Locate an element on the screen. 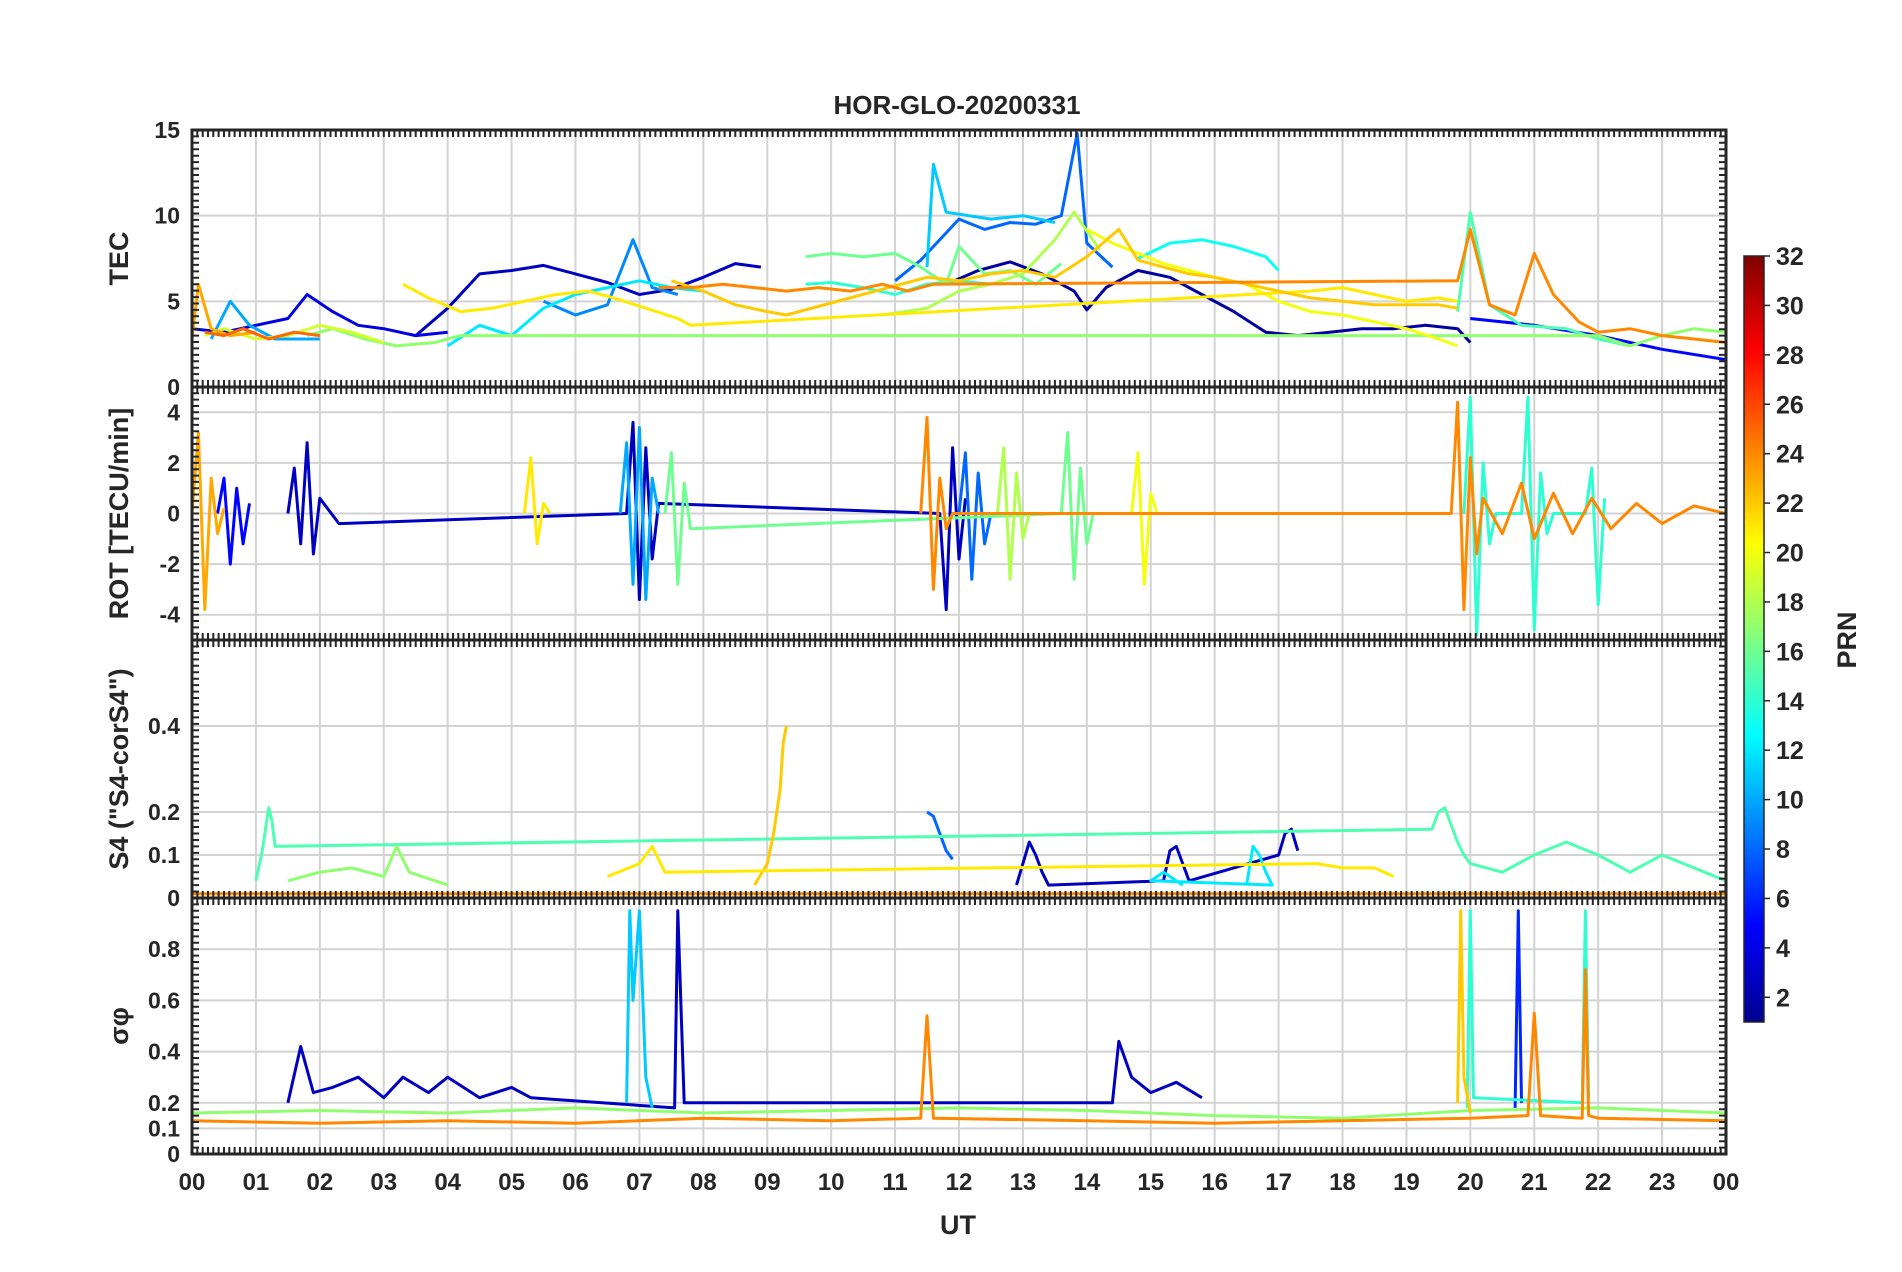 The image size is (1902, 1272). colorbar-tick-label: 24 is located at coordinates (1790, 455).